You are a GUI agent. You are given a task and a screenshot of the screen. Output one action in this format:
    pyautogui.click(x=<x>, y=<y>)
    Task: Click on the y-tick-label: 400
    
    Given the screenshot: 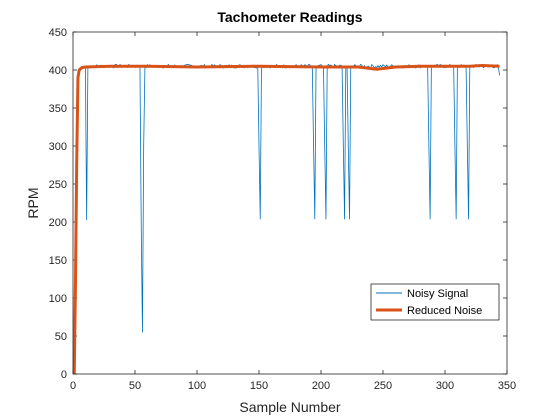 What is the action you would take?
    pyautogui.click(x=58, y=71)
    